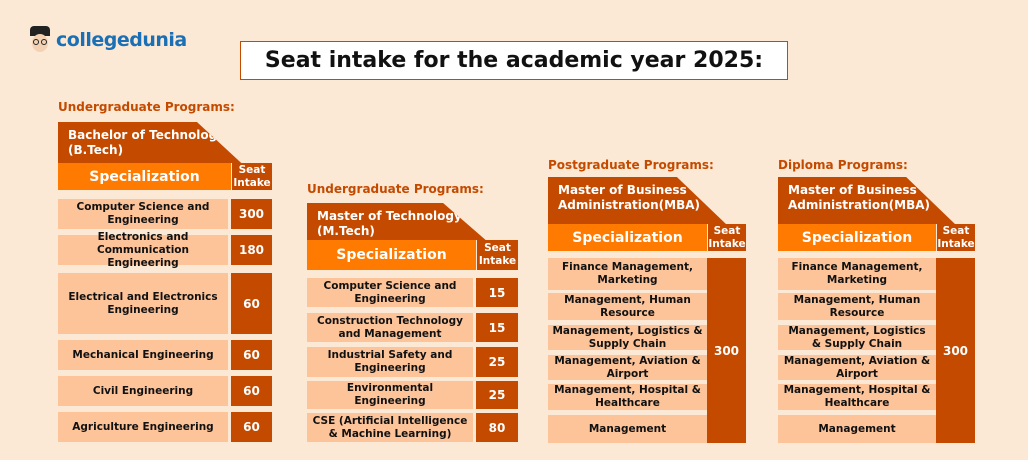  Describe the element at coordinates (251, 250) in the screenshot. I see `seat-count: 180` at that location.